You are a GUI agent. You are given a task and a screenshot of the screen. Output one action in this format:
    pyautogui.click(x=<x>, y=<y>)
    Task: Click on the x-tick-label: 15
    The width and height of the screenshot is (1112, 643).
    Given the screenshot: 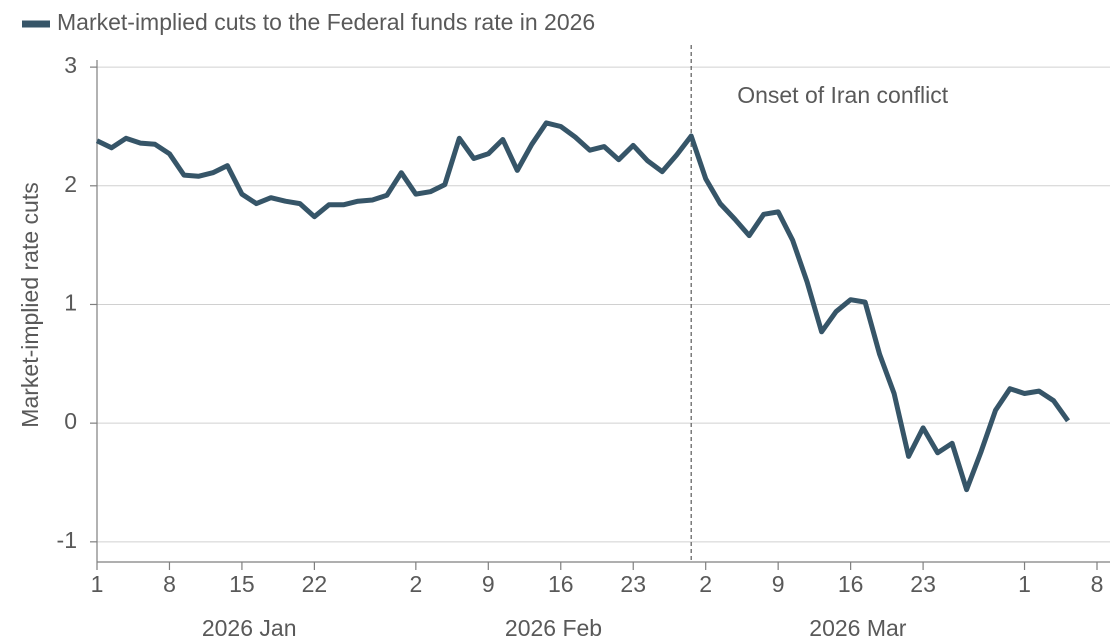 What is the action you would take?
    pyautogui.click(x=242, y=584)
    